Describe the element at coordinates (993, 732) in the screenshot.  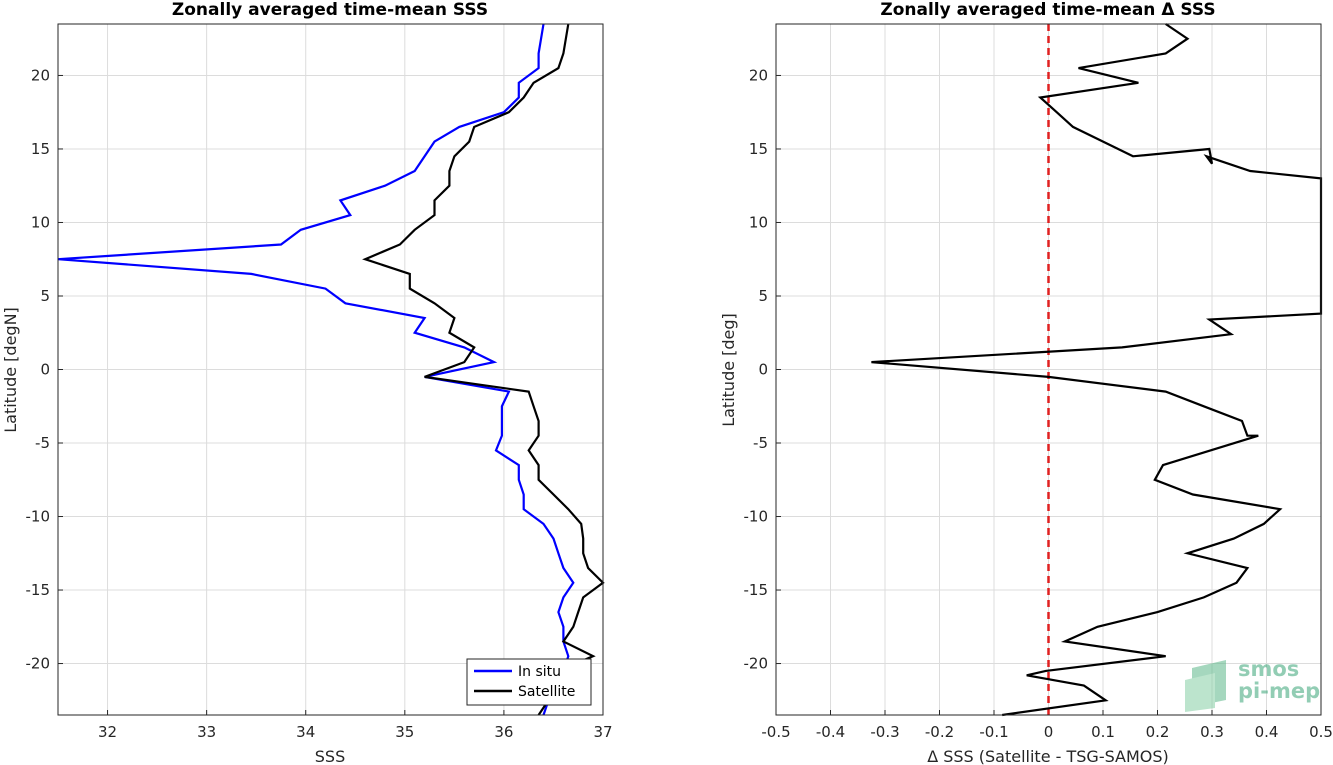
I see `x-tick-label: -0.1` at that location.